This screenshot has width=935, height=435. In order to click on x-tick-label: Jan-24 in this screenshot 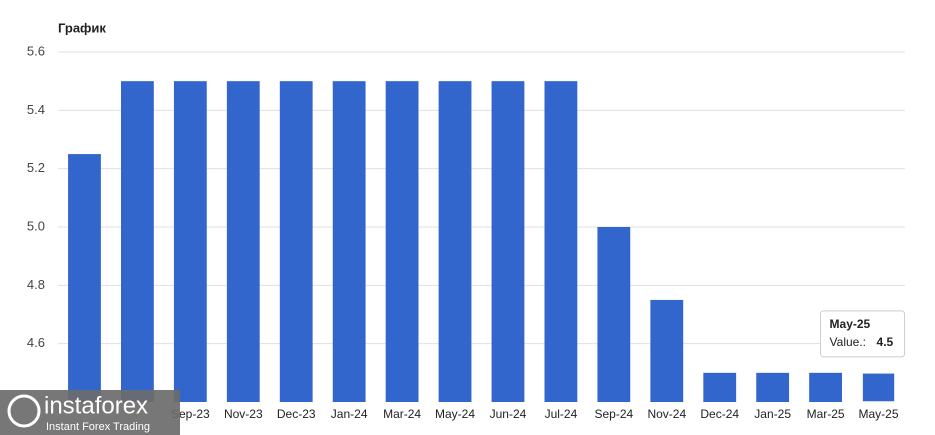, I will do `click(349, 414)`.